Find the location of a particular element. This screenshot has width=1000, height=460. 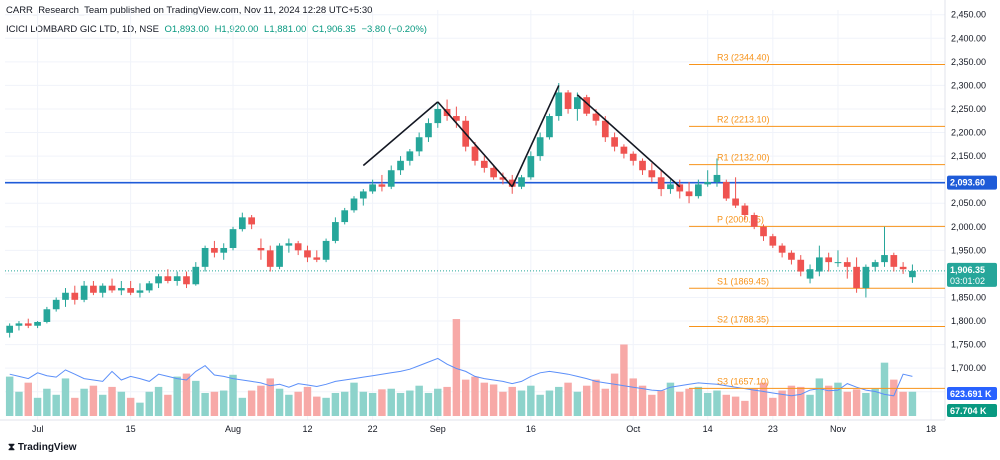

y-tick-label: 2,150.00 is located at coordinates (968, 156).